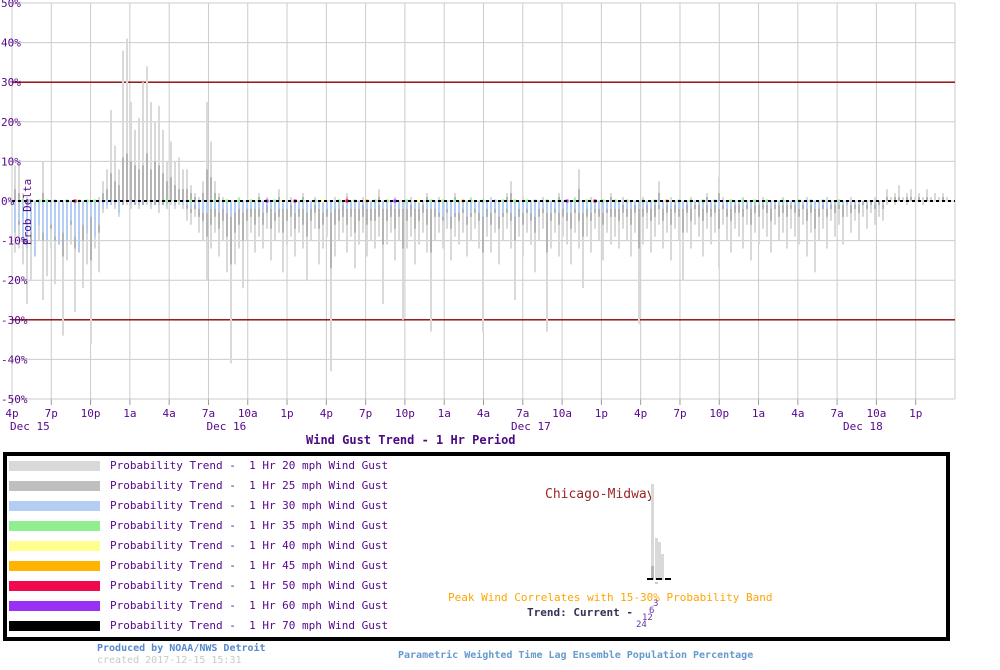 This screenshot has height=670, width=1000. Describe the element at coordinates (656, 604) in the screenshot. I see `trend-hour-label: 3` at that location.